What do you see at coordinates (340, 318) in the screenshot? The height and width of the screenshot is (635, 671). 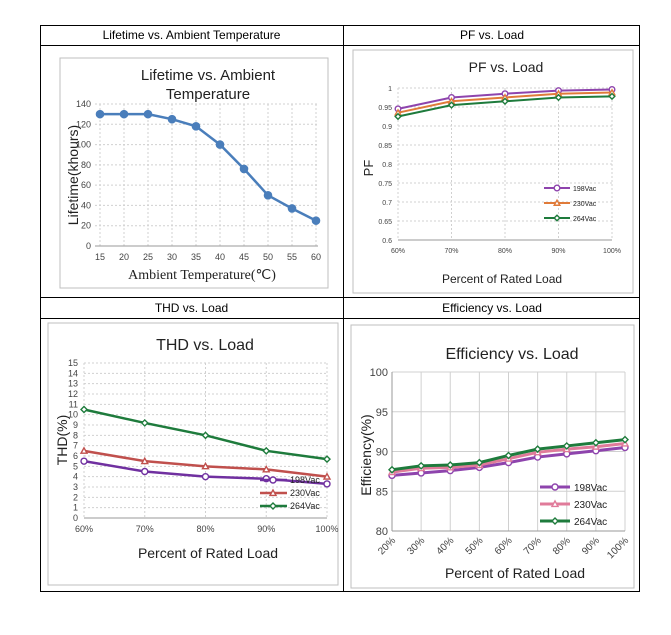 I see `header-divider-bottom` at bounding box center [340, 318].